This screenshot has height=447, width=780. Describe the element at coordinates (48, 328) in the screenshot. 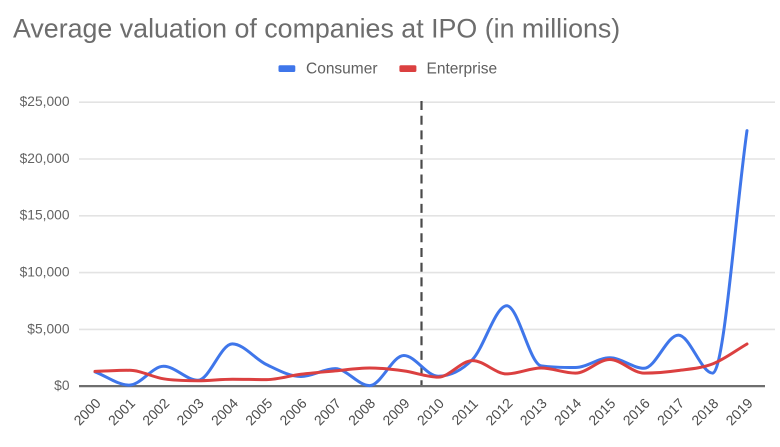

I see `svg-text: $5,000` at that location.